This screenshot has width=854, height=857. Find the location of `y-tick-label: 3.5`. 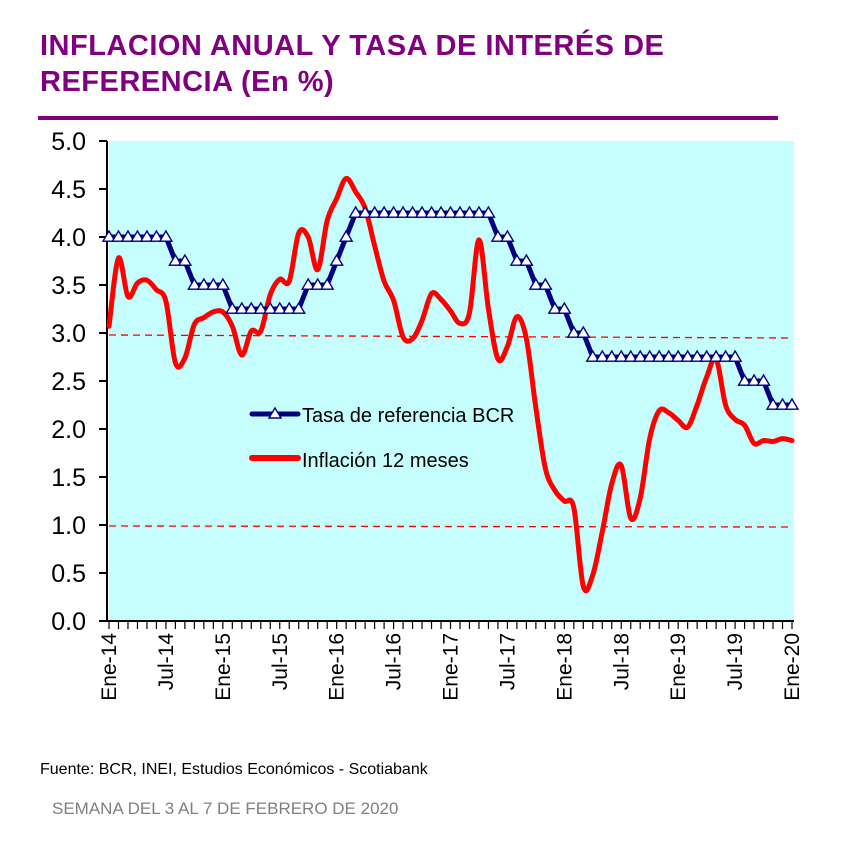

y-tick-label: 3.5 is located at coordinates (68, 286).